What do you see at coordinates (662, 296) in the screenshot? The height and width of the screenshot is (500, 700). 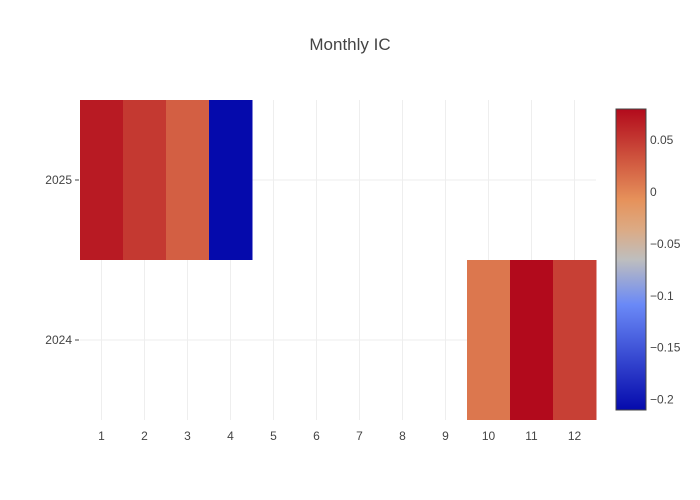 I see `colorbar-tick-label: −0.1` at bounding box center [662, 296].